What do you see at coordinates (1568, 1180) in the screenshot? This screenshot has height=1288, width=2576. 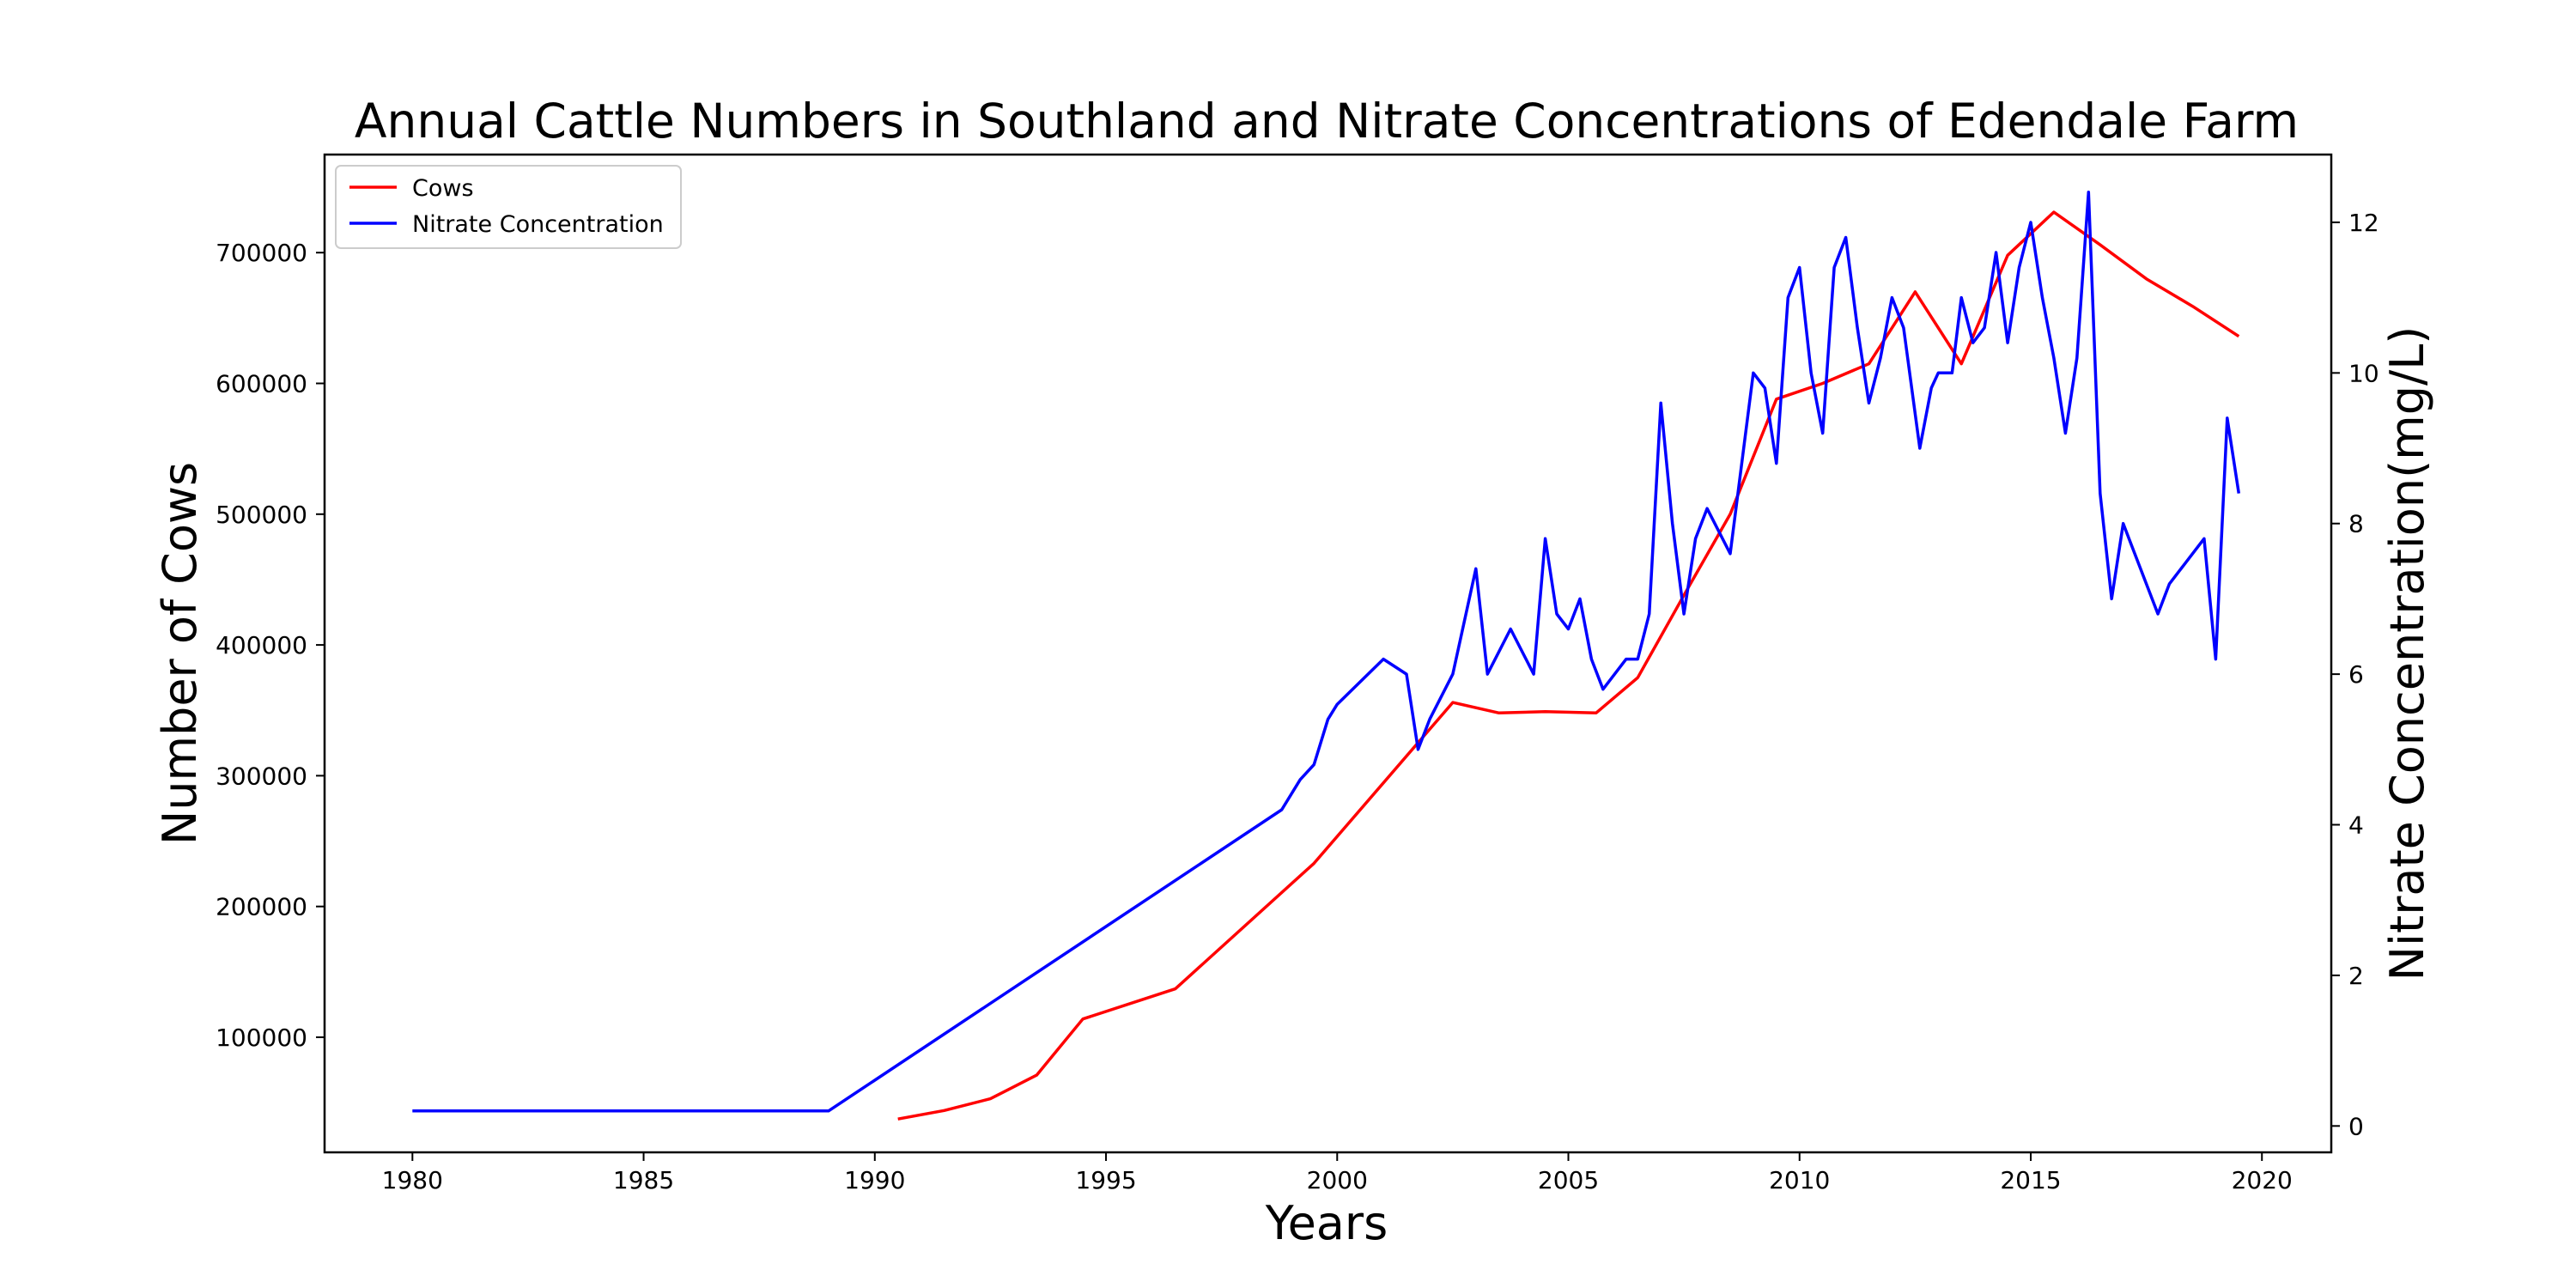 I see `x-tick-label: 2005` at bounding box center [1568, 1180].